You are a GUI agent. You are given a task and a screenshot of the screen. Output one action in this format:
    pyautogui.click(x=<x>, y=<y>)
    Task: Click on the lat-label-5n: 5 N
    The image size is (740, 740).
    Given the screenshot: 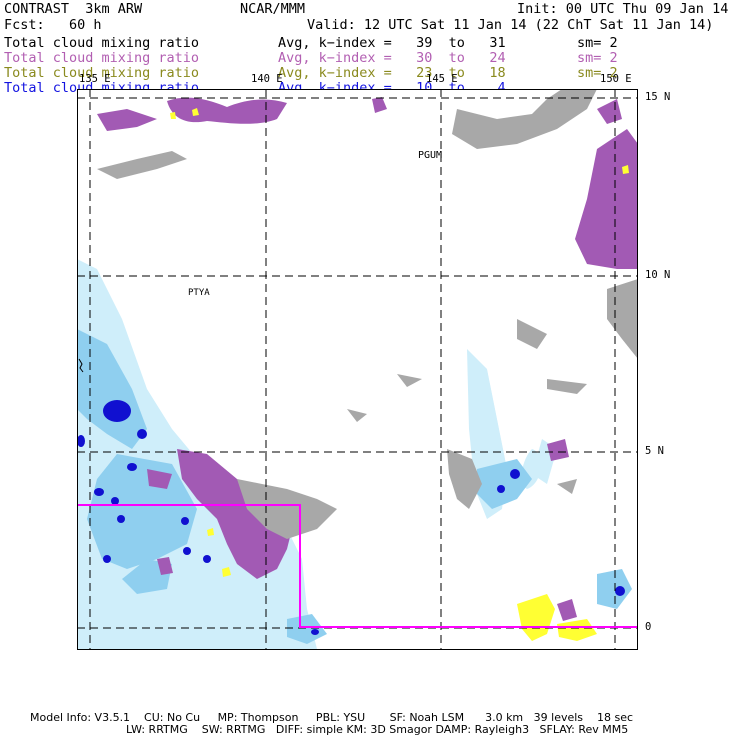 What is the action you would take?
    pyautogui.click(x=654, y=451)
    